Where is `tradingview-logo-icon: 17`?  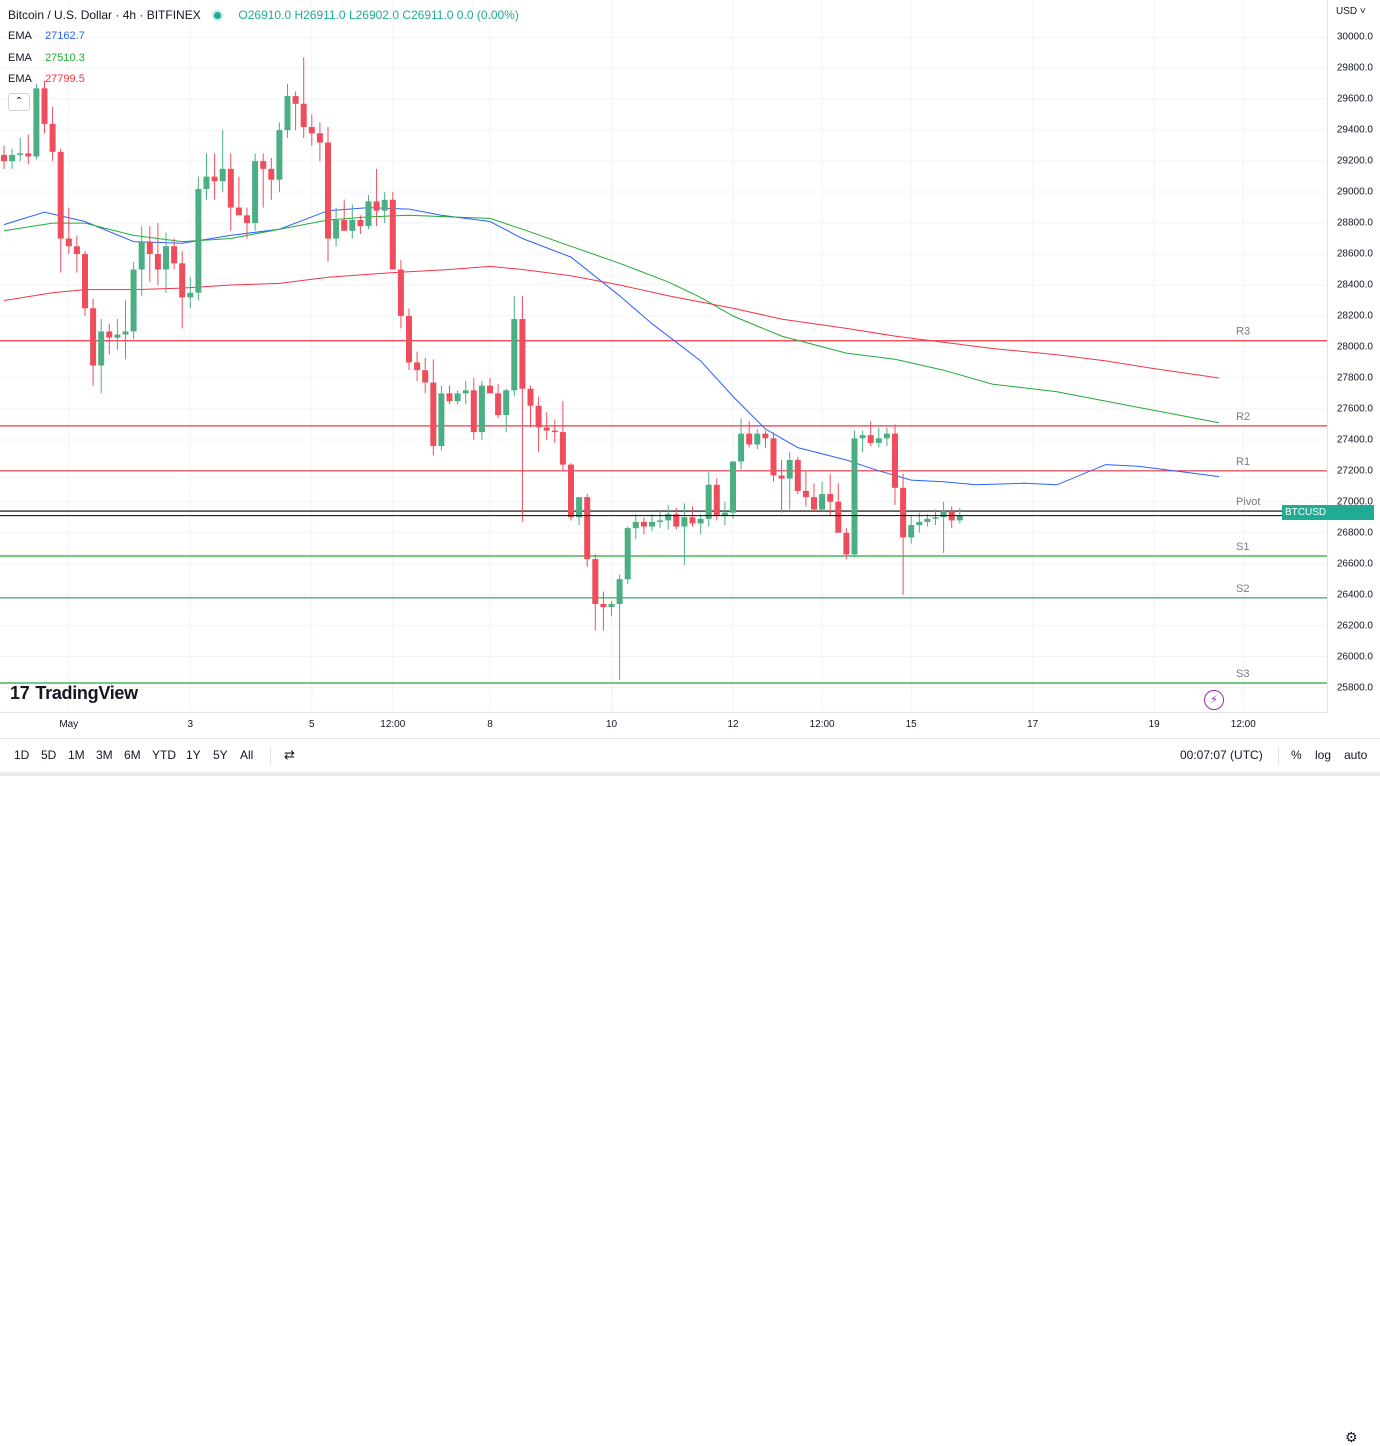
tradingview-logo-icon: 17 is located at coordinates (20, 693).